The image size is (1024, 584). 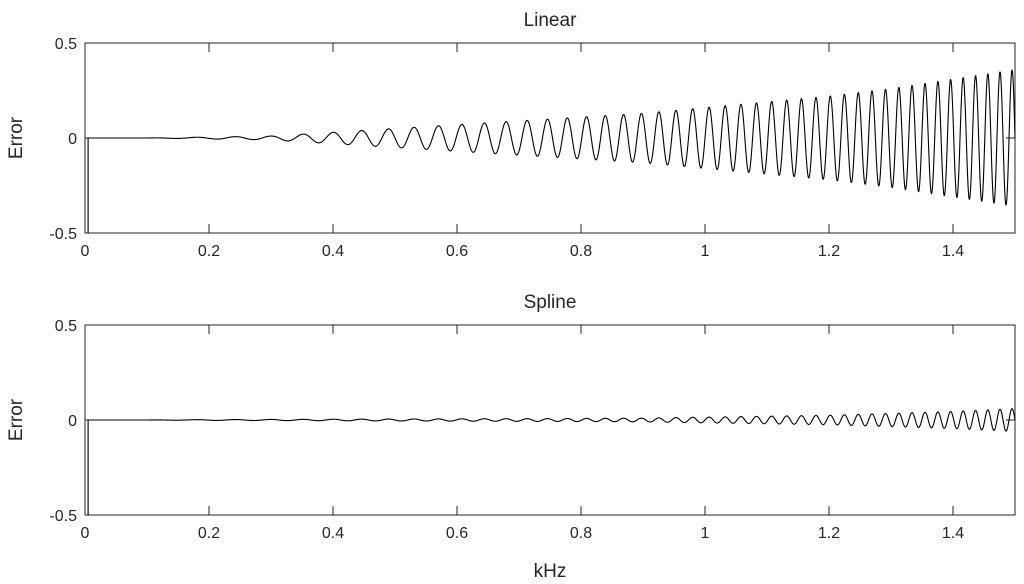 I want to click on plot-title-linear: Linear, so click(x=550, y=20).